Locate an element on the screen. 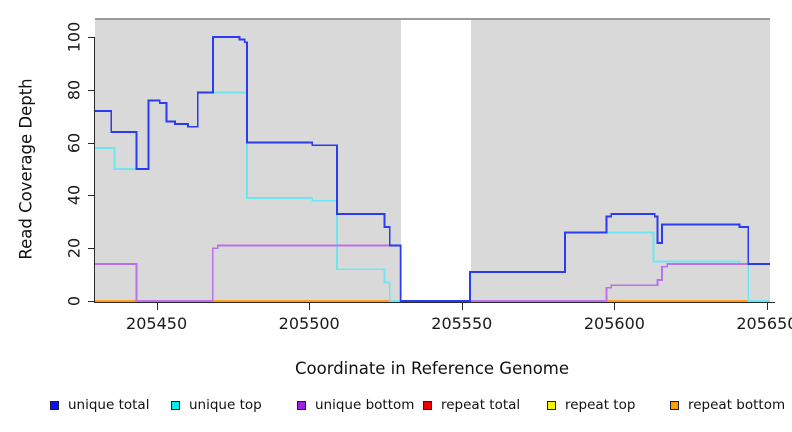 Image resolution: width=792 pixels, height=432 pixels. legend-swatch-unique-top is located at coordinates (175, 405).